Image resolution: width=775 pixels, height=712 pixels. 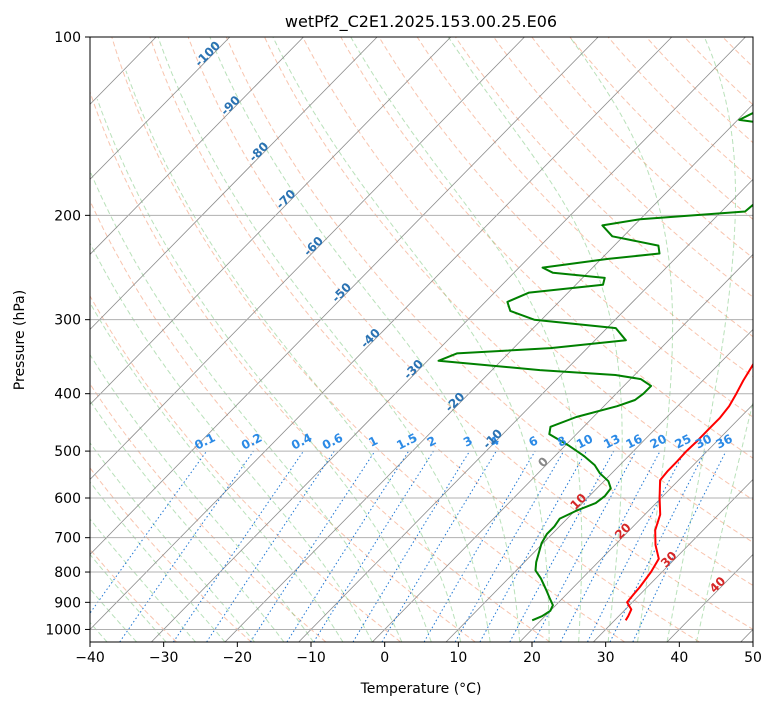 I want to click on x-tick-label: 20, so click(x=532, y=658).